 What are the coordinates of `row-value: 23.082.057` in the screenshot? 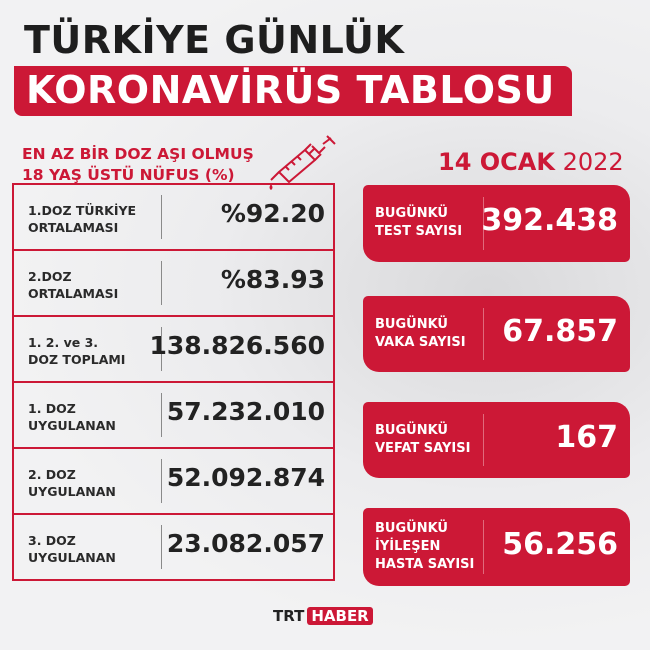 It's located at (245, 543).